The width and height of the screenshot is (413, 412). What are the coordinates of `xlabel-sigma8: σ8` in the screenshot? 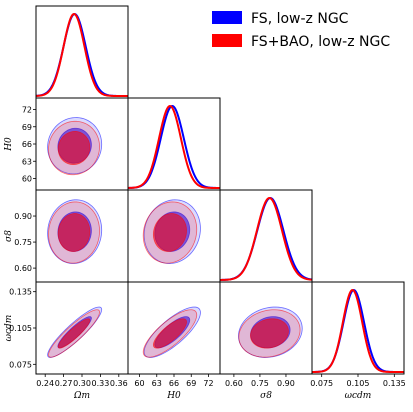 It's located at (266, 396).